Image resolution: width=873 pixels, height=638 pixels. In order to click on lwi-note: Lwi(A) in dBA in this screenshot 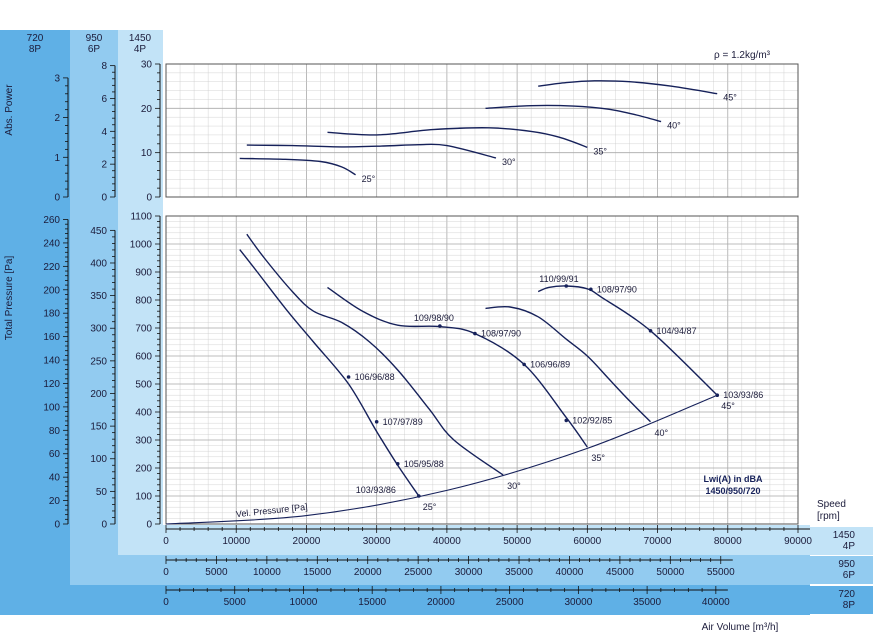, I will do `click(733, 479)`.